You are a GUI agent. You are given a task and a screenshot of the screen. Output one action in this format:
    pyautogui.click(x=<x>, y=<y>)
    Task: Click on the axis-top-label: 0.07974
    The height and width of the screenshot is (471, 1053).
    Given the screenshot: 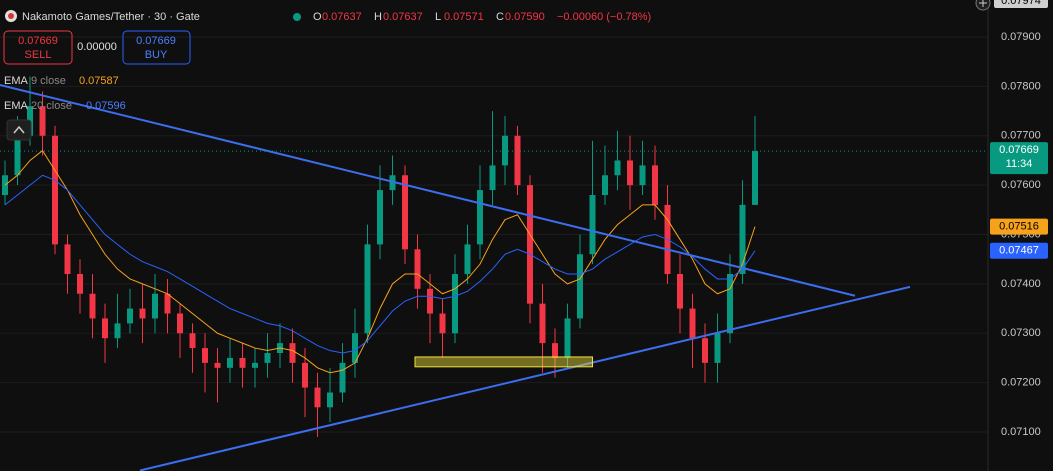 What is the action you would take?
    pyautogui.click(x=1021, y=3)
    